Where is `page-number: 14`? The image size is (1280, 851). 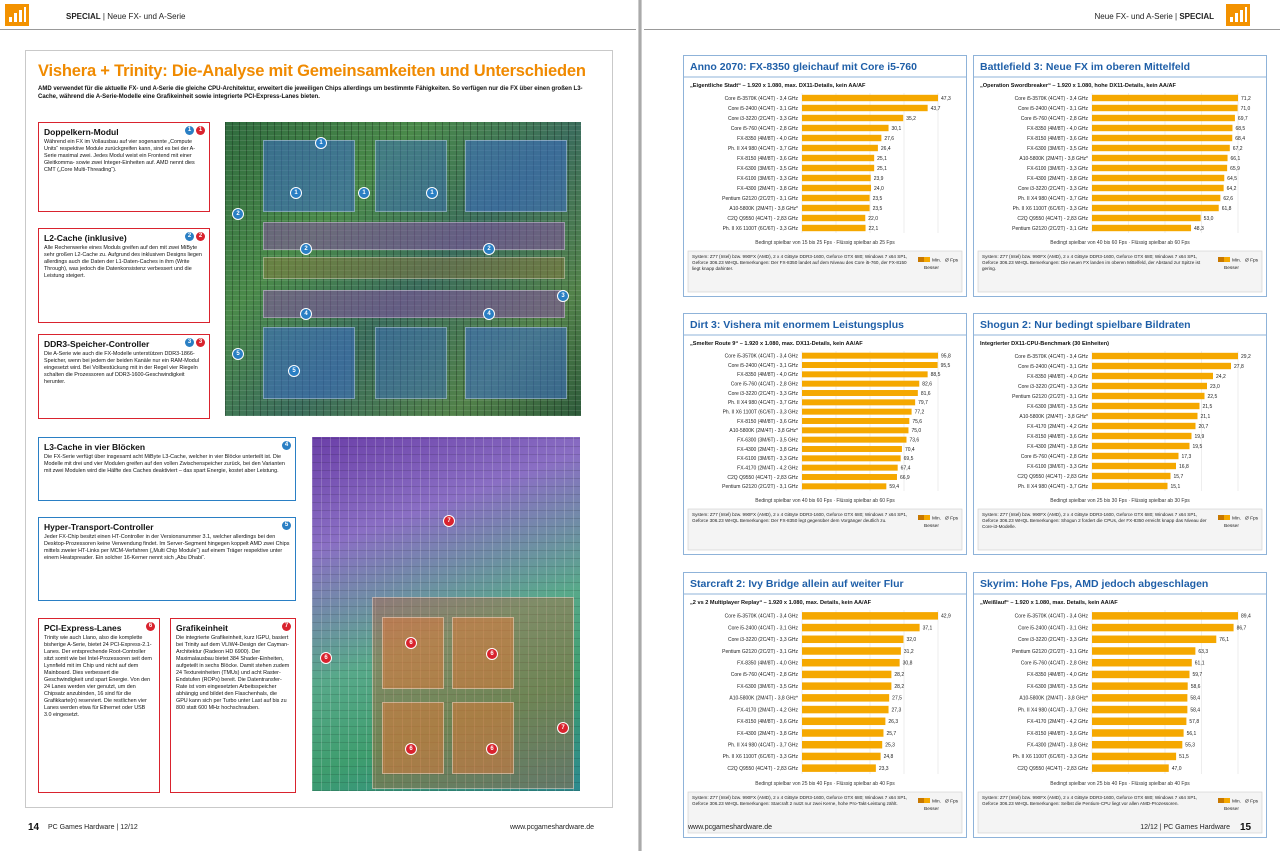 page-number: 14 is located at coordinates (34, 827).